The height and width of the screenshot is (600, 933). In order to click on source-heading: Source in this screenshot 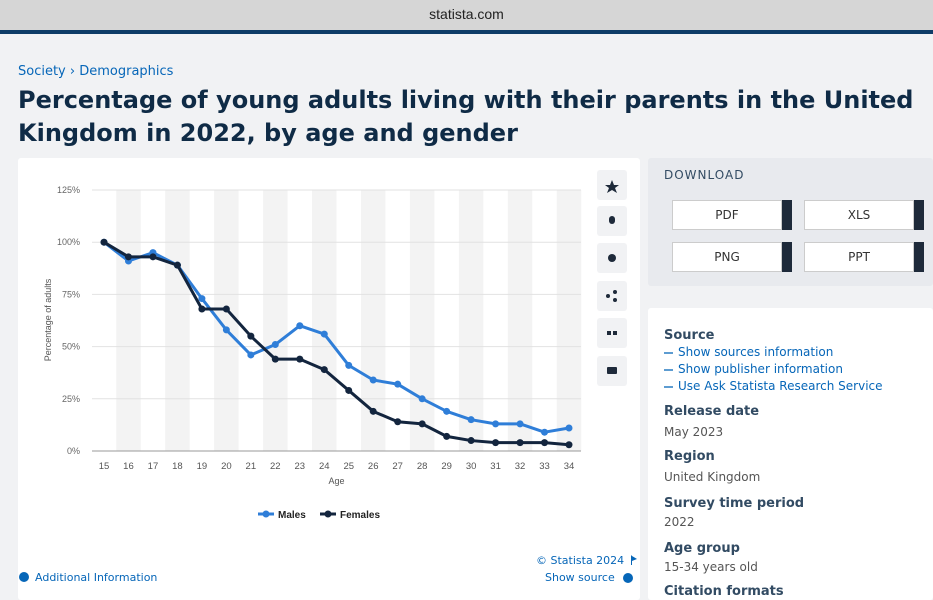, I will do `click(689, 335)`.